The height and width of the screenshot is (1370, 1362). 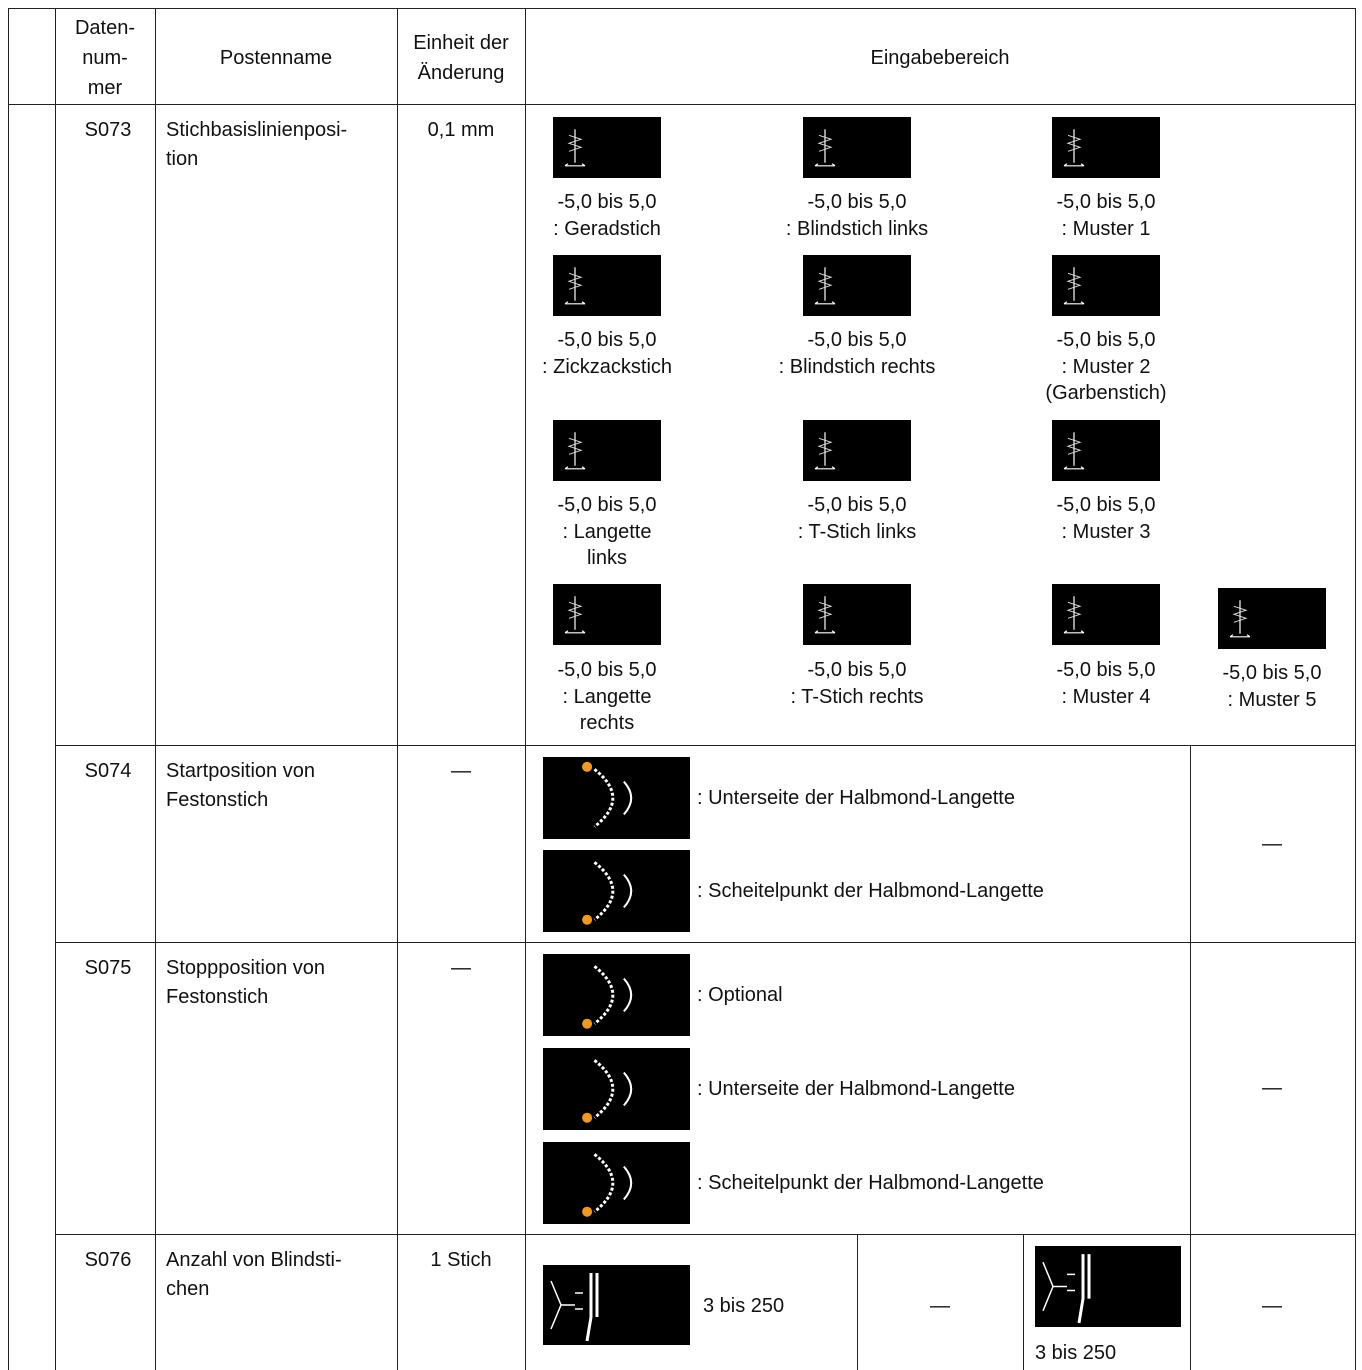 I want to click on option-label: : Blindstich links, so click(x=857, y=228).